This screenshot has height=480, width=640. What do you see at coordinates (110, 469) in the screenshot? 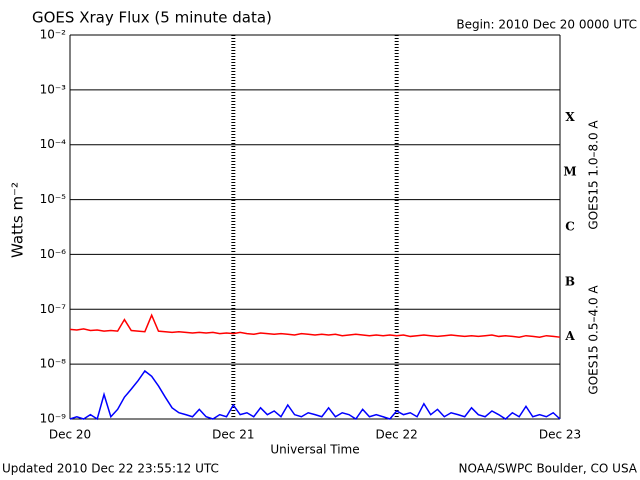
I see `footer-left: Updated 2010 Dec 22 23:55:12 UTC` at bounding box center [110, 469].